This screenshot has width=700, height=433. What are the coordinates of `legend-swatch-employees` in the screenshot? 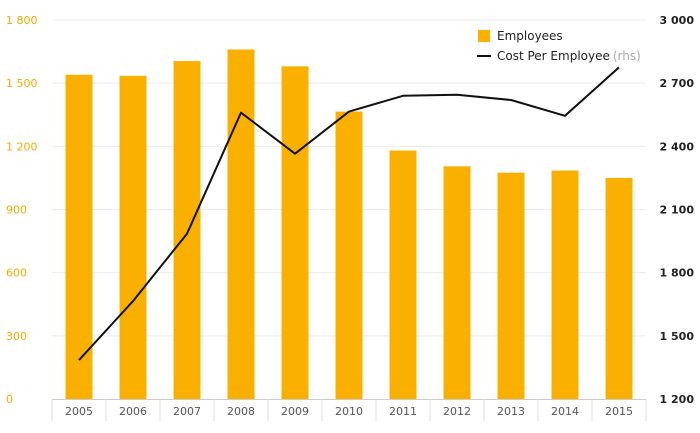 It's located at (484, 36).